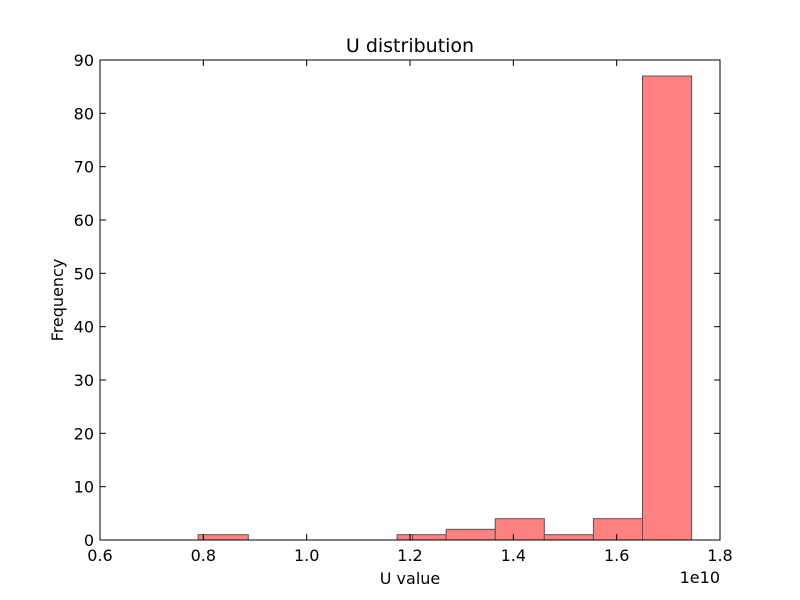 This screenshot has height=600, width=800. What do you see at coordinates (719, 555) in the screenshot?
I see `x-tick-label-6: 1.8` at bounding box center [719, 555].